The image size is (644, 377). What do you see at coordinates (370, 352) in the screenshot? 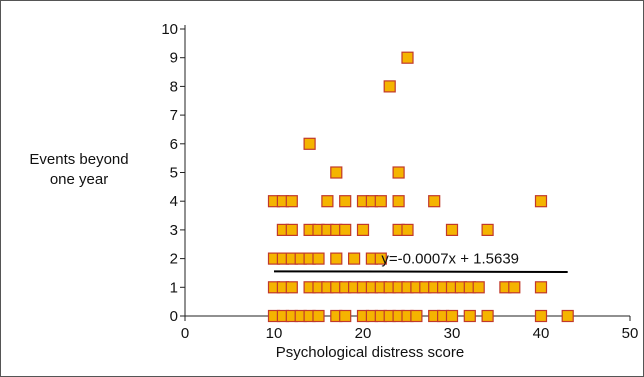
I see `x-axis-label: Psychological distress score` at bounding box center [370, 352].